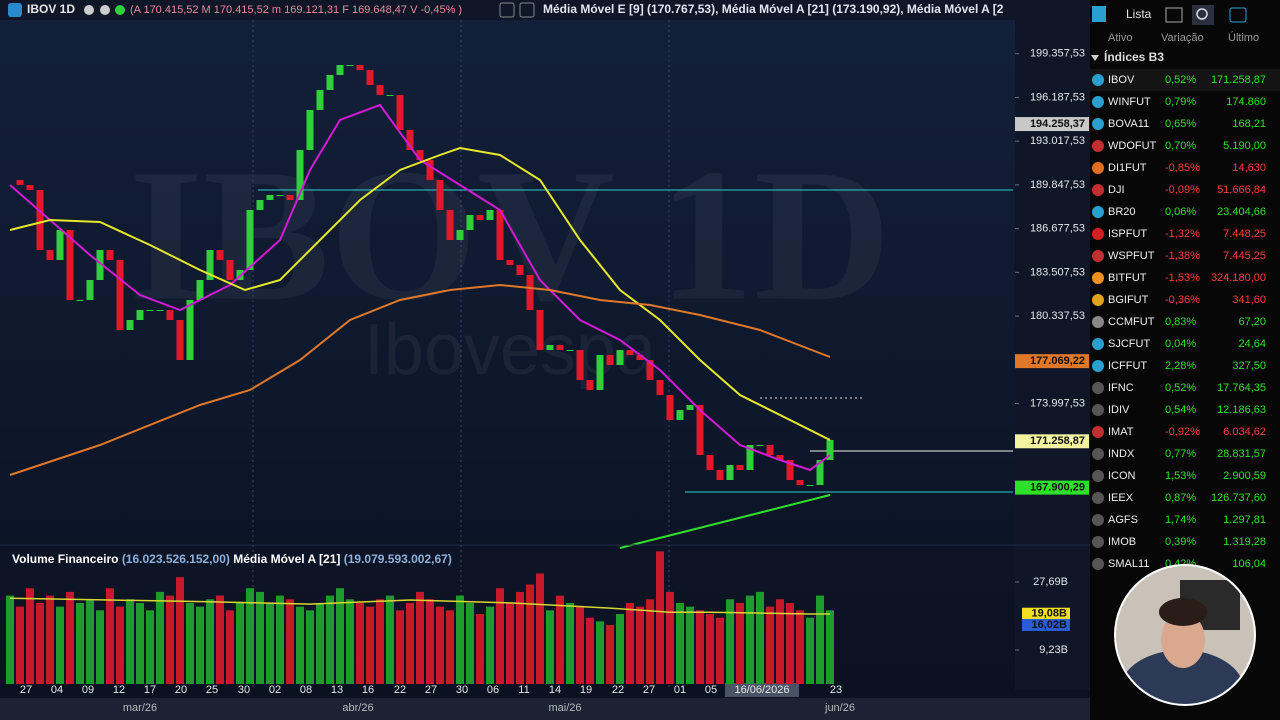  I want to click on asset-change: 0,83%, so click(1180, 322).